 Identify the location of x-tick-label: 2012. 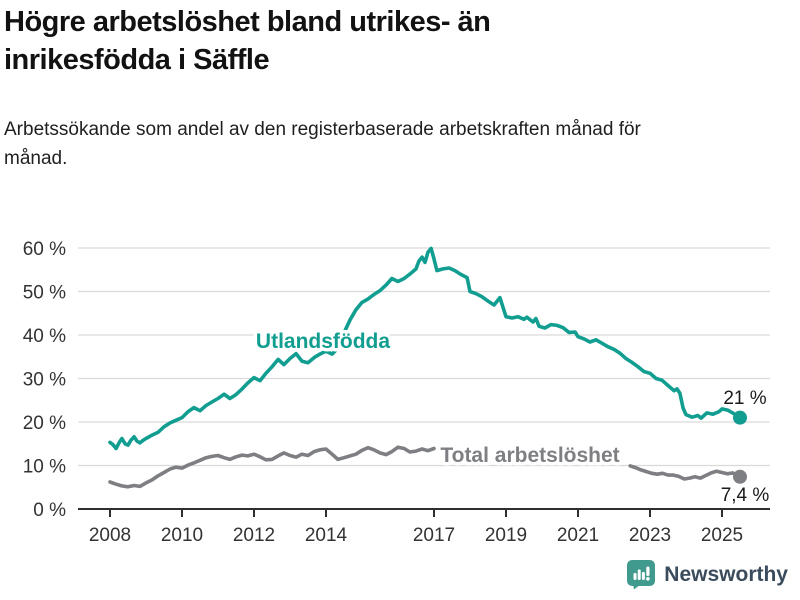
(254, 535).